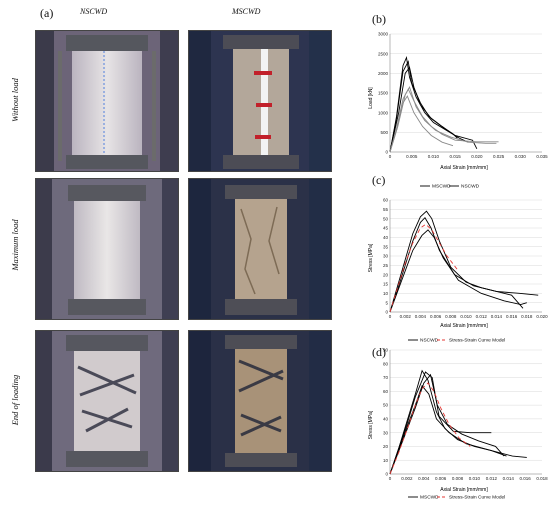  Describe the element at coordinates (383, 73) in the screenshot. I see `chart-b-ytick-label: 2000` at that location.